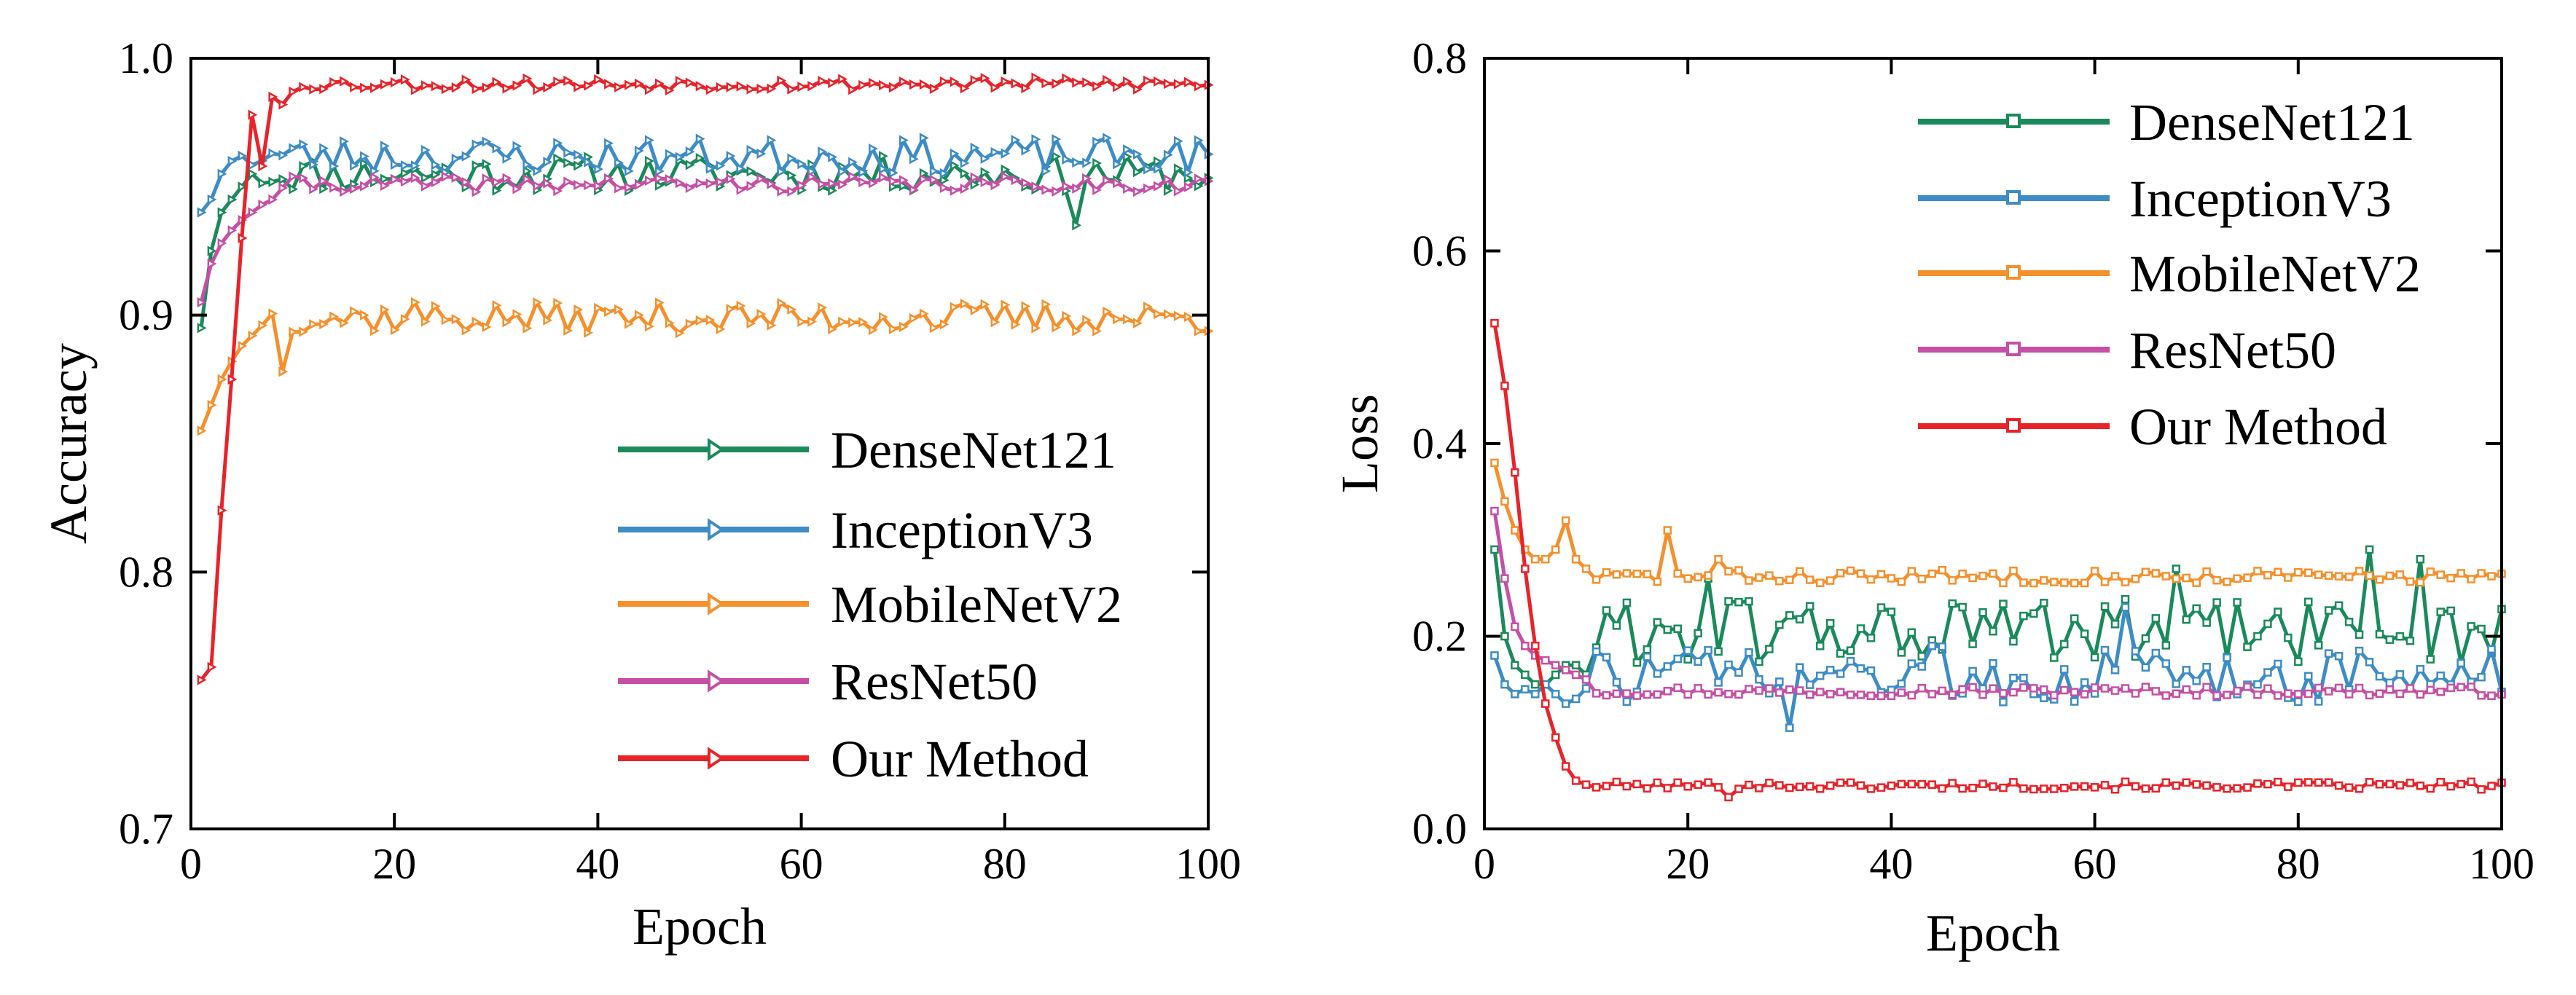 Image resolution: width=2576 pixels, height=995 pixels. Describe the element at coordinates (1998, 523) in the screenshot. I see `loss-series-mobilenetv2` at that location.